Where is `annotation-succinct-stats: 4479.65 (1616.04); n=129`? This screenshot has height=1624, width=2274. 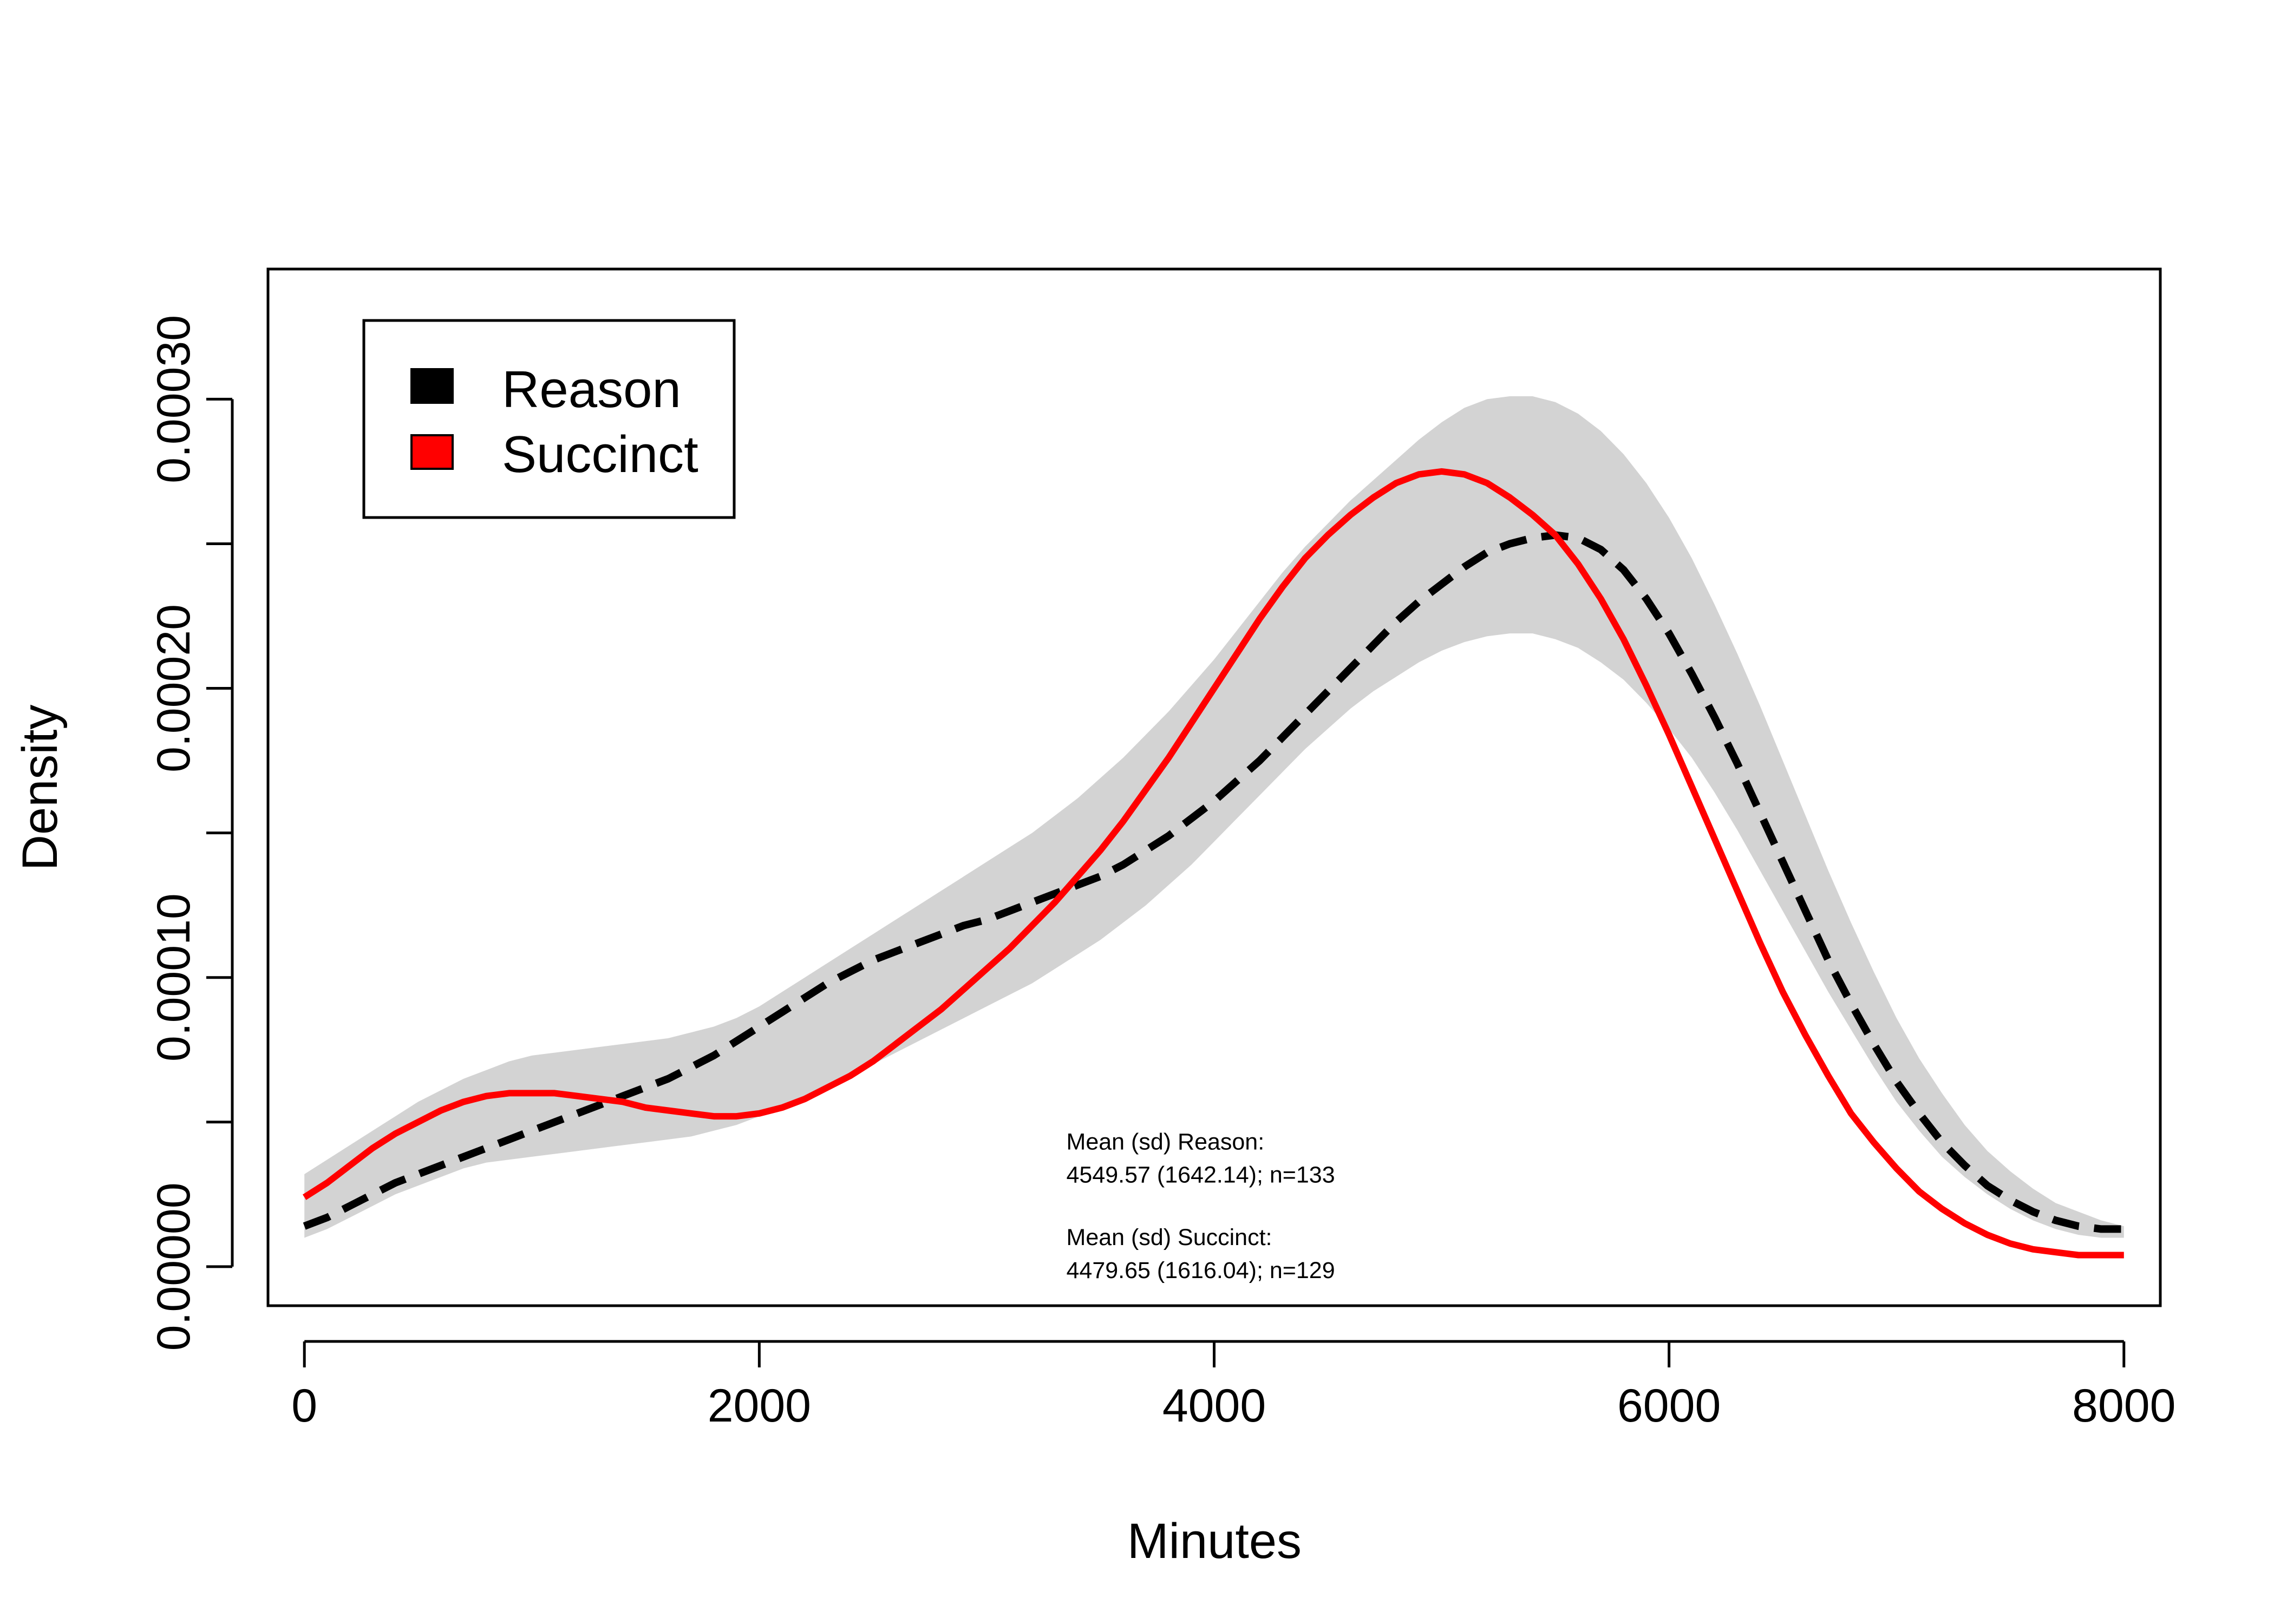 annotation-succinct-stats: 4479.65 (1616.04); n=129 is located at coordinates (1201, 1271).